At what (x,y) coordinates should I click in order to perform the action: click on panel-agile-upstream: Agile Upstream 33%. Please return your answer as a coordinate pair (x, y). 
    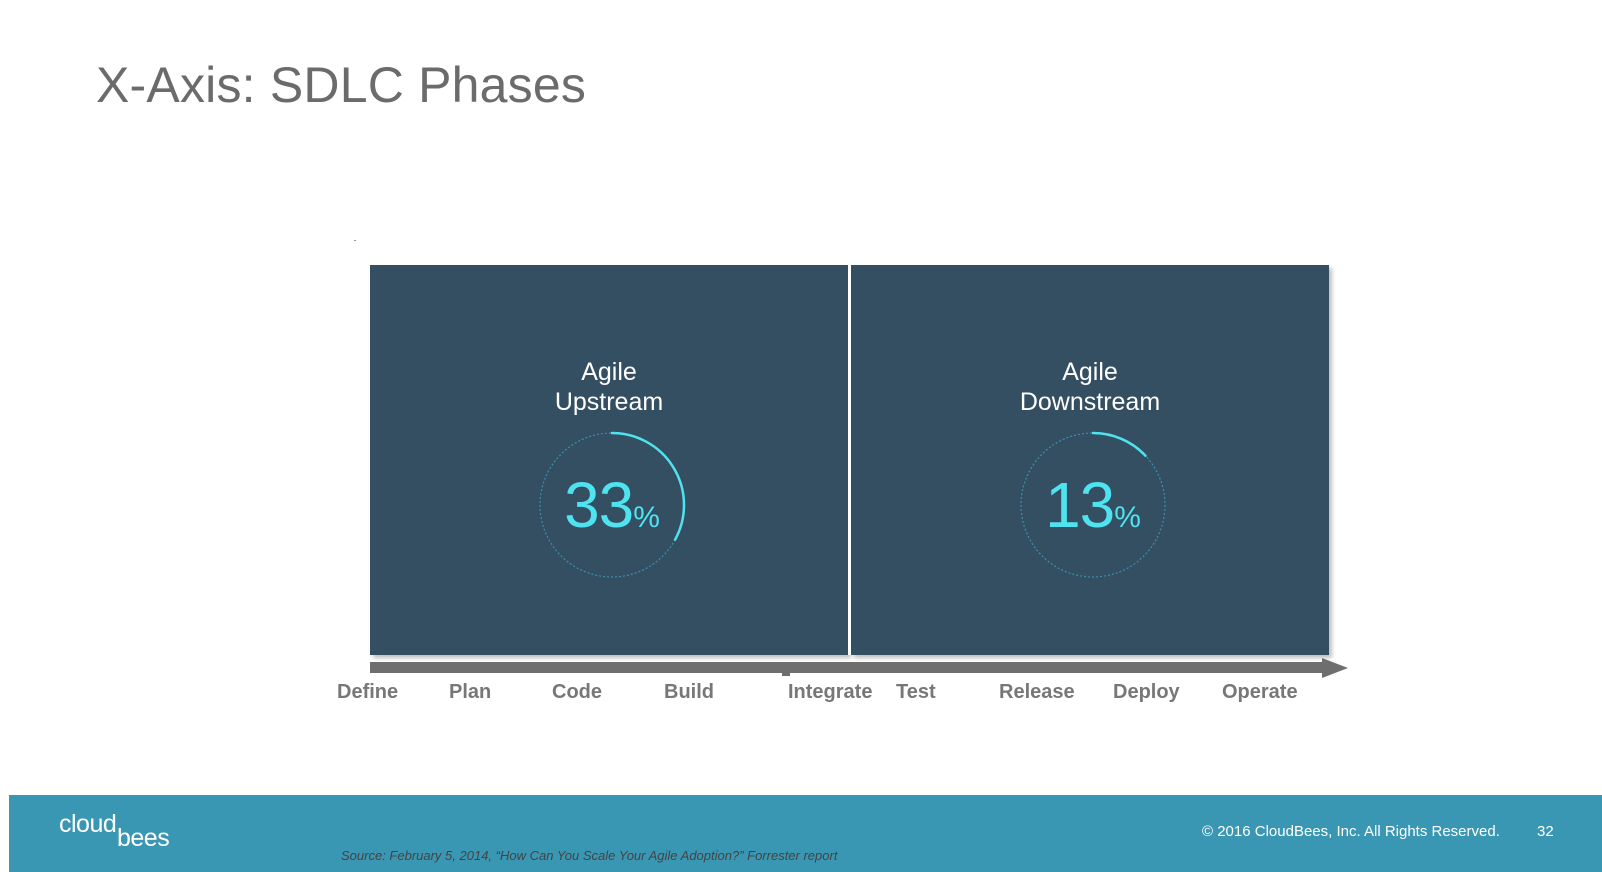
    Looking at the image, I should click on (609, 460).